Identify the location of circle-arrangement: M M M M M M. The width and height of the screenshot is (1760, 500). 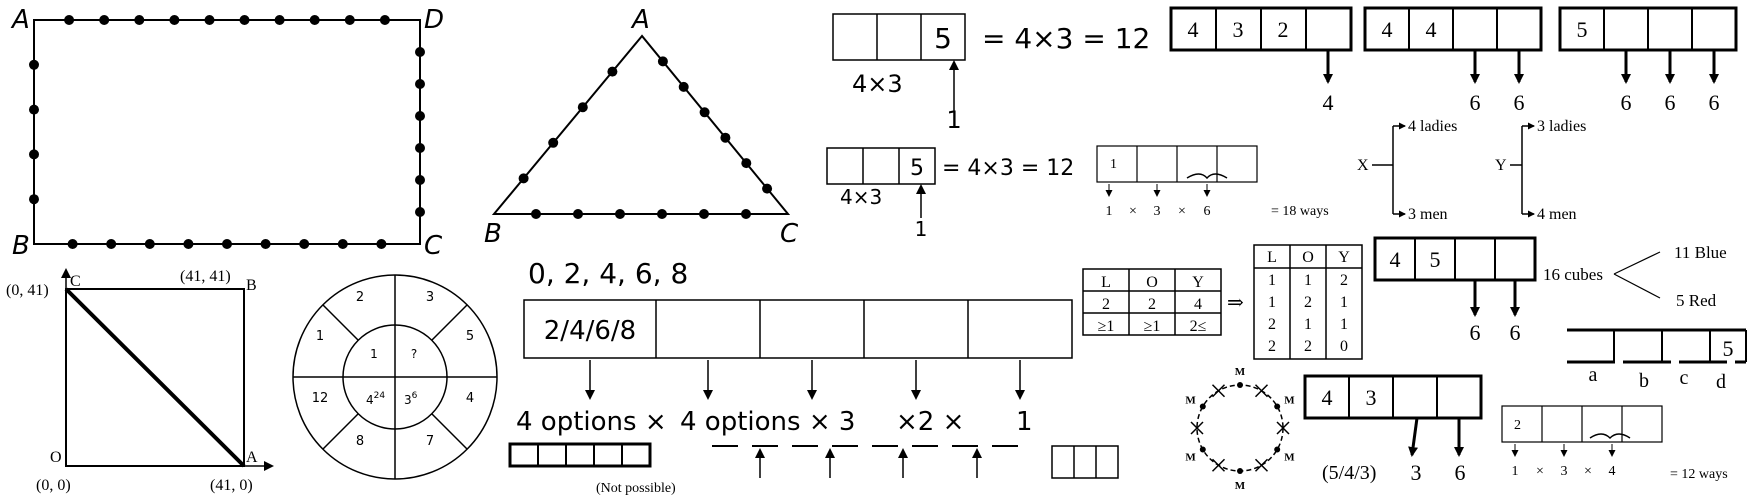
(1240, 429).